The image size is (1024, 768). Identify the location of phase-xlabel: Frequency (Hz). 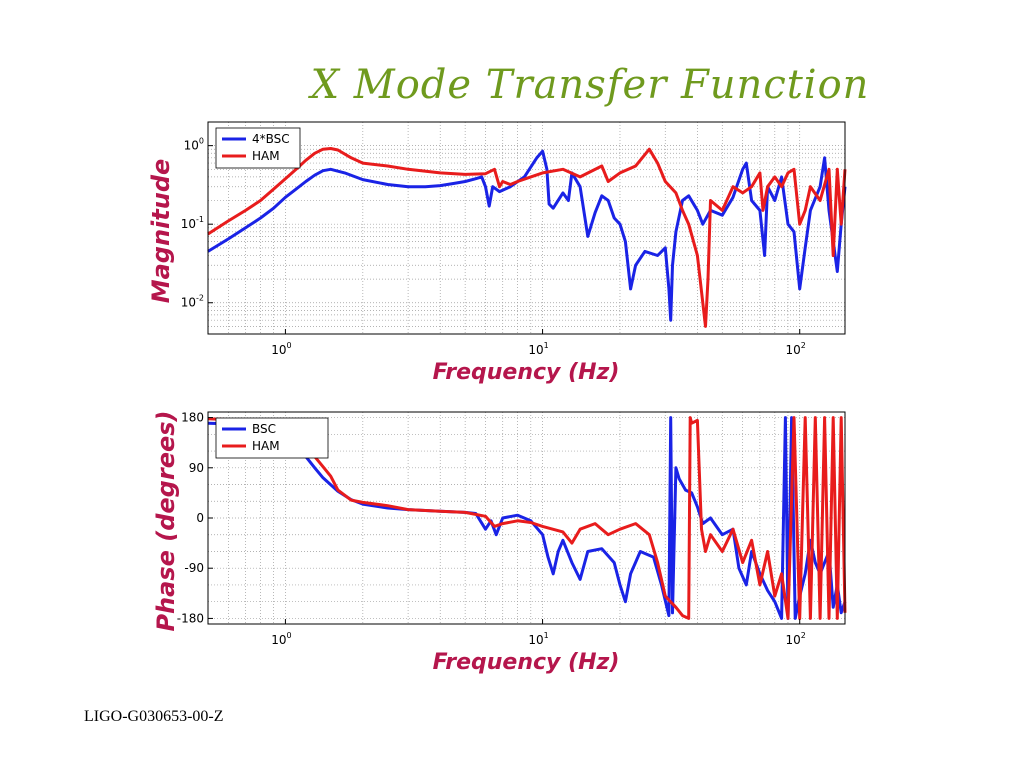
(526, 662).